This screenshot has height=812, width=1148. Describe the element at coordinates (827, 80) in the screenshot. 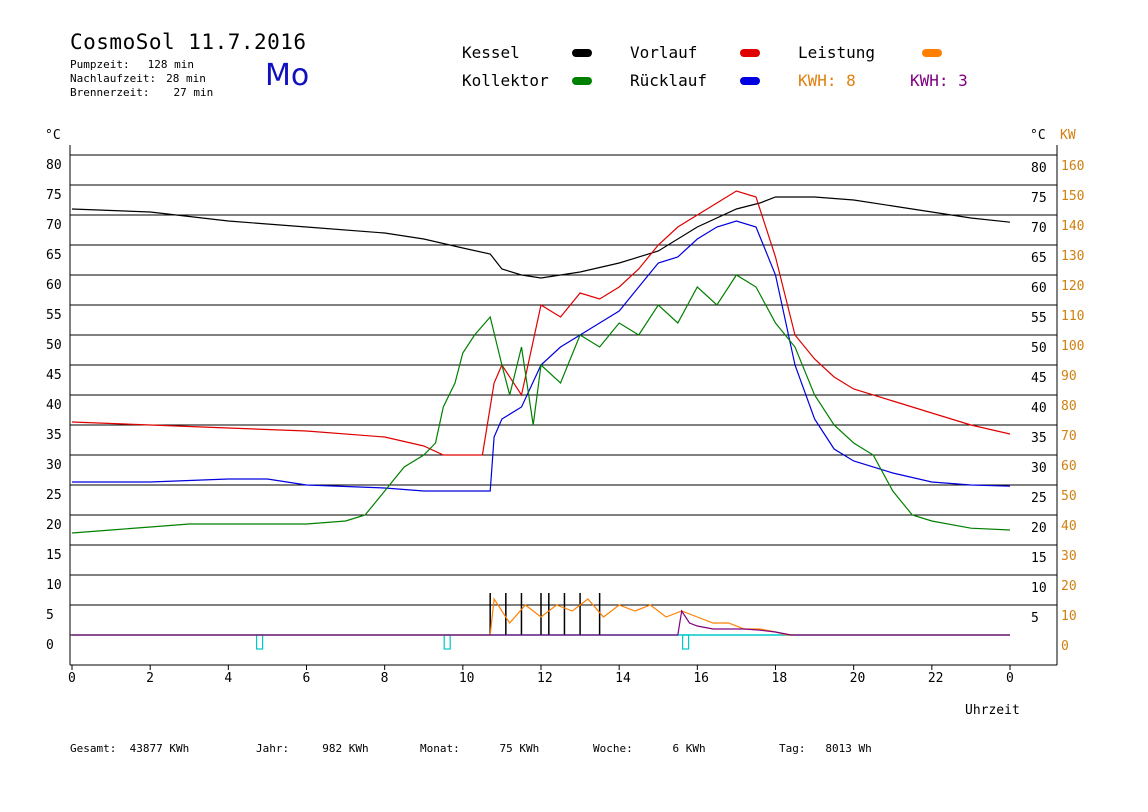

I see `legend-kwh-orange: KWH: 8` at that location.